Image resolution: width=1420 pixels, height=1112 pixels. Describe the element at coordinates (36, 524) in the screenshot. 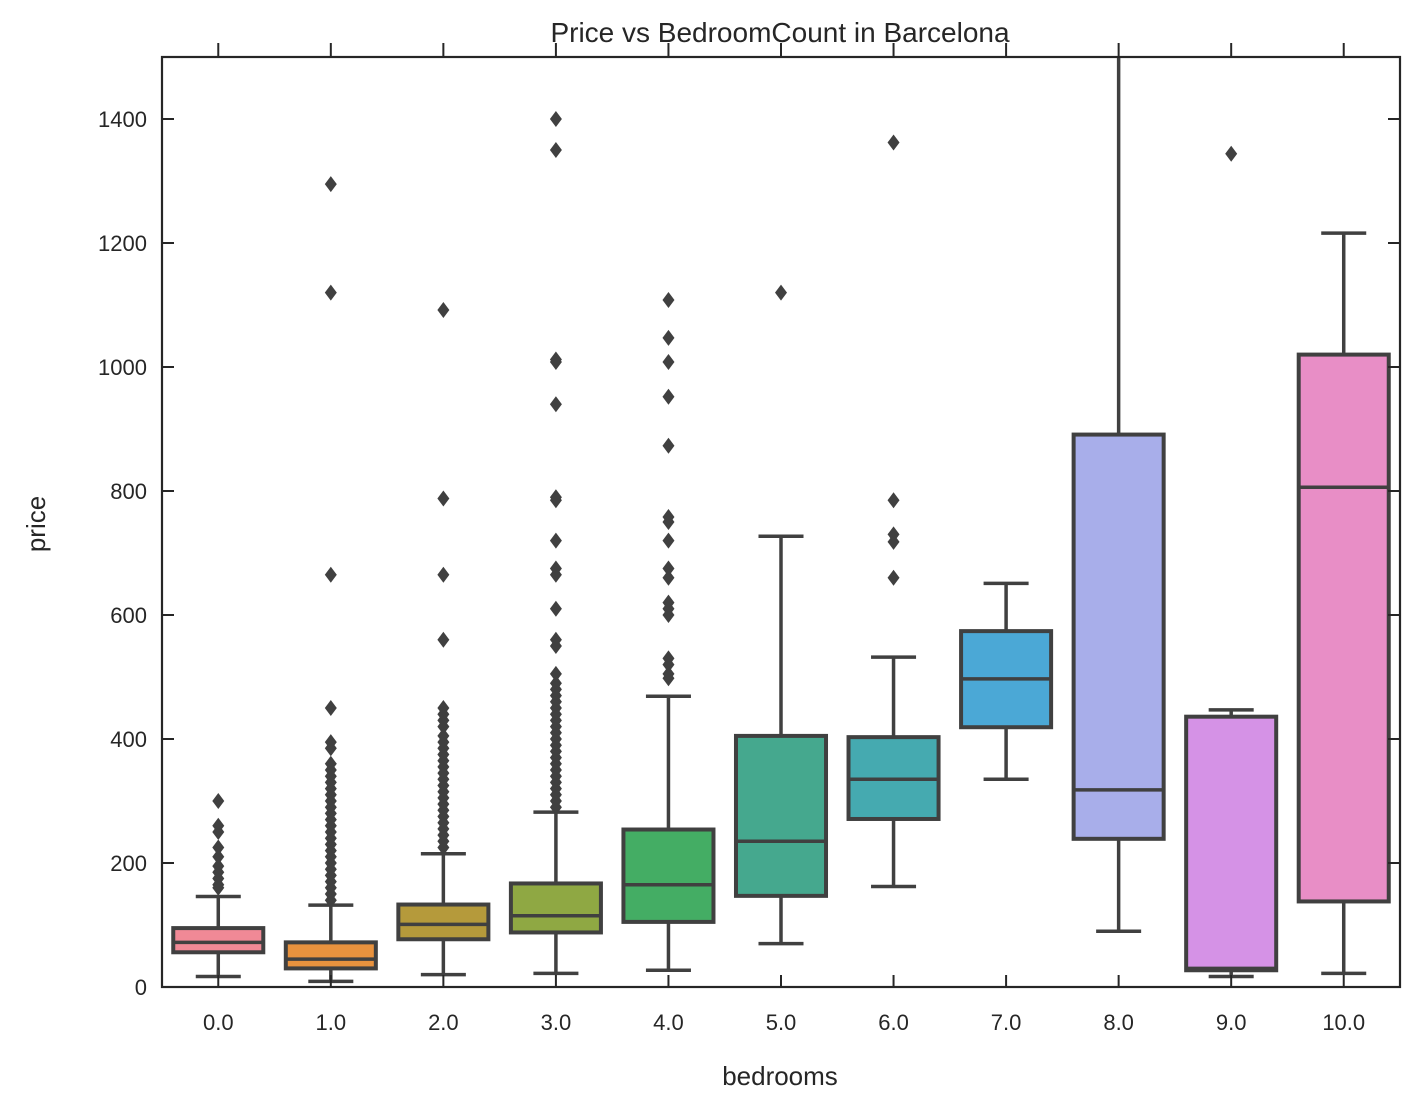

I see `y-axis-label: price` at that location.